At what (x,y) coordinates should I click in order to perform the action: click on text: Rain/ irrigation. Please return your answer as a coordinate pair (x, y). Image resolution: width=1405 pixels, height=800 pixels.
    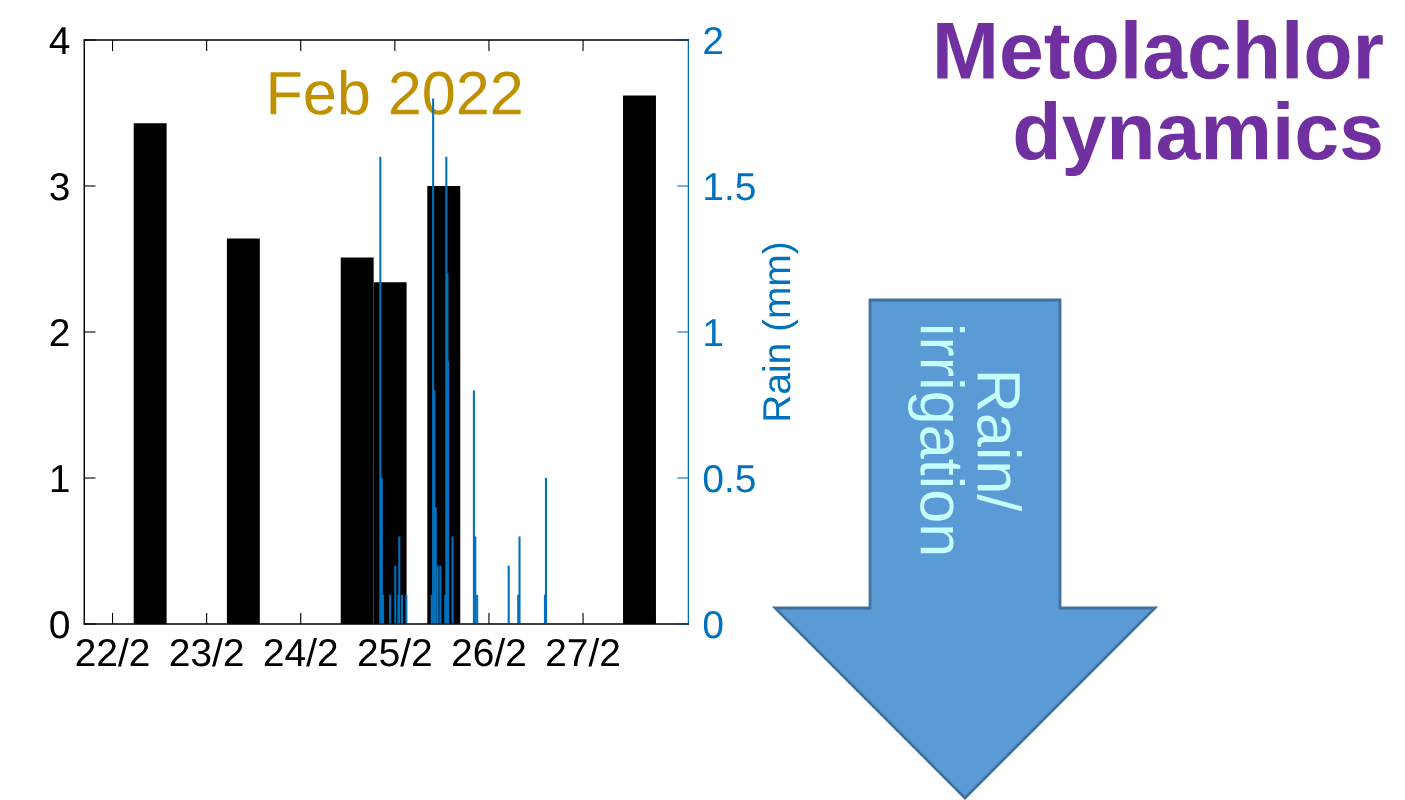
    Looking at the image, I should click on (965, 440).